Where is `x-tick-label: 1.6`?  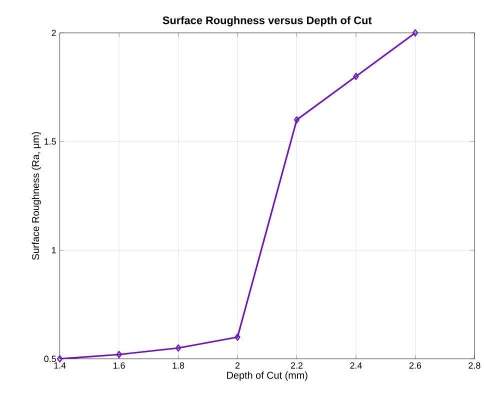 x-tick-label: 1.6 is located at coordinates (119, 365).